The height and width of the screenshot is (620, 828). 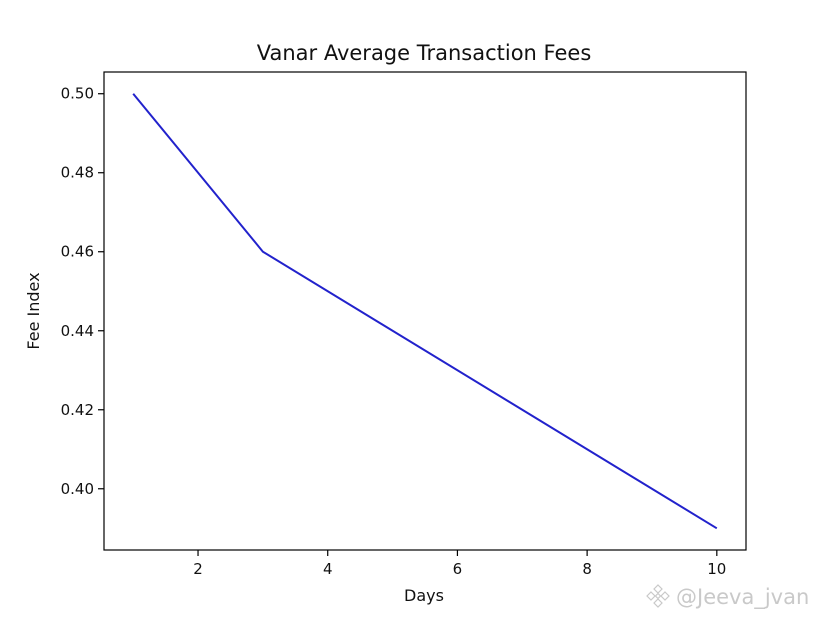 What do you see at coordinates (77, 331) in the screenshot?
I see `y-tick-label: 0.44` at bounding box center [77, 331].